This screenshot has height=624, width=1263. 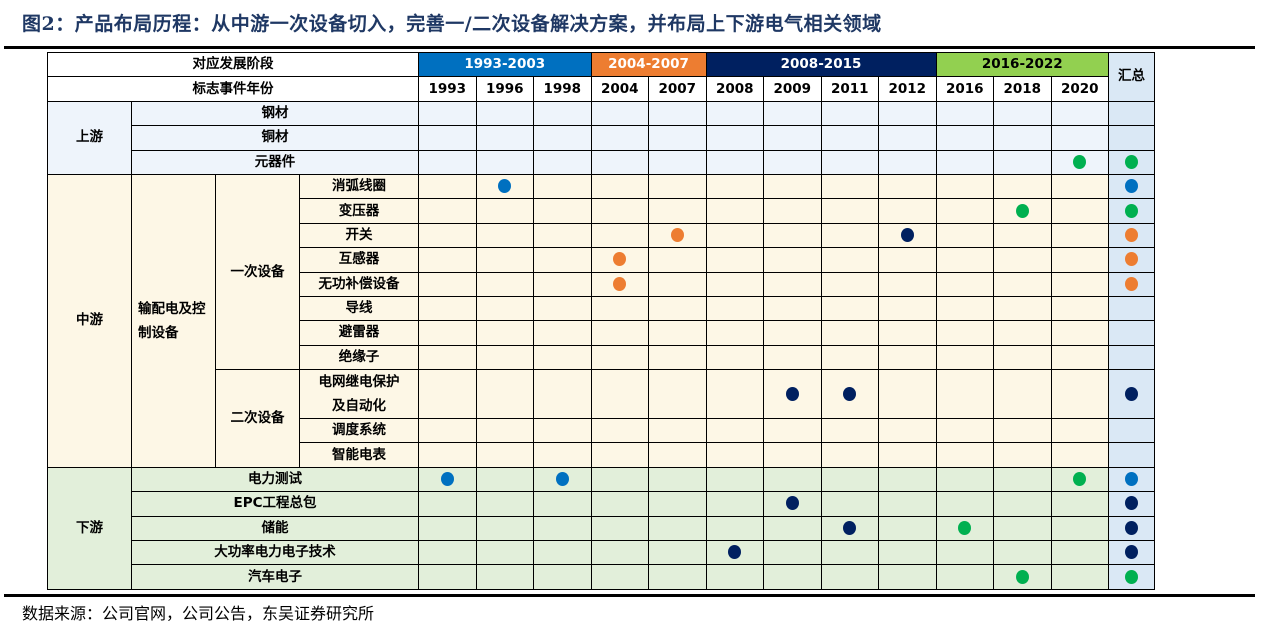 What do you see at coordinates (257, 272) in the screenshot?
I see `equipment-group-primary: 一次设备` at bounding box center [257, 272].